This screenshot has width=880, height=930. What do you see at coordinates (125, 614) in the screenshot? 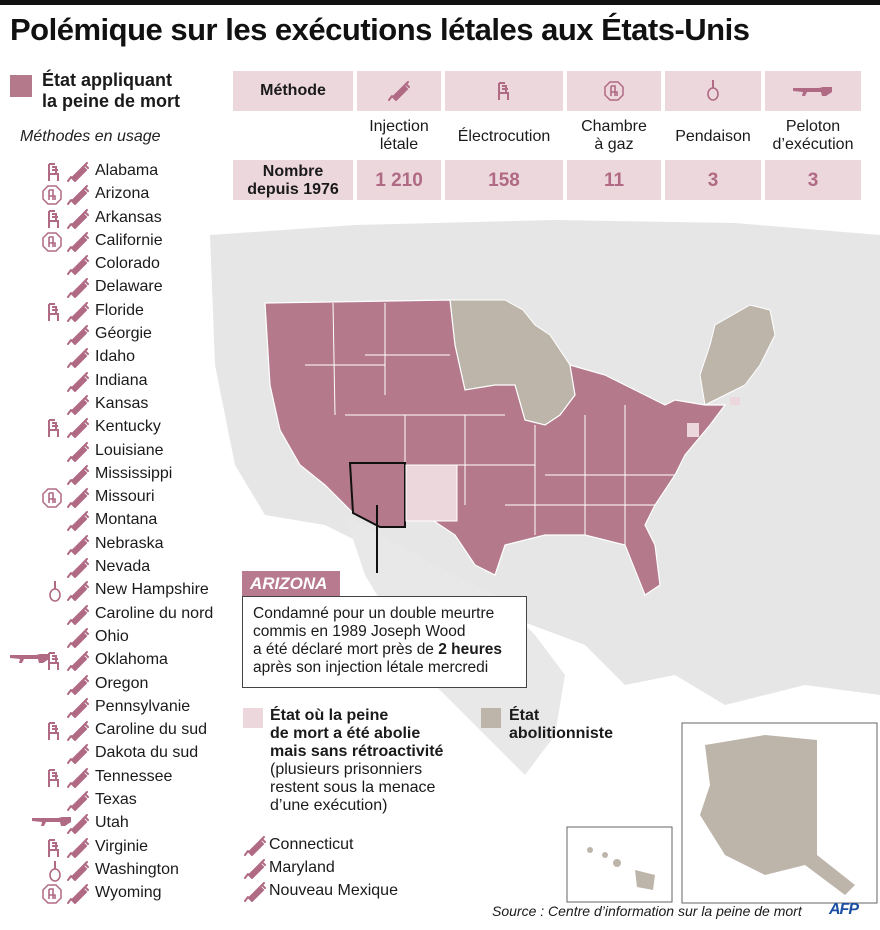
I see `state-row: Caroline du nord` at bounding box center [125, 614].